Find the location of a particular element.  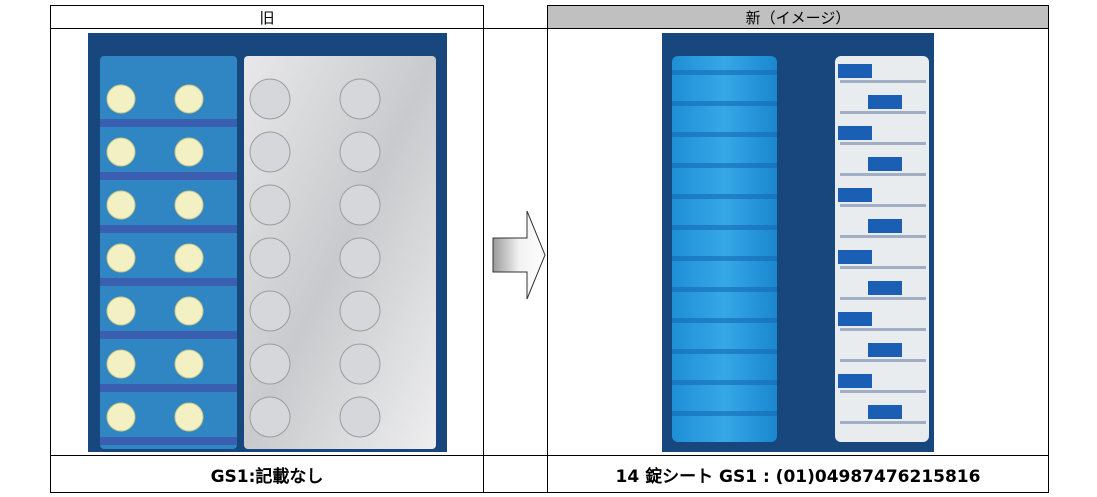

footer-new-cell: 14 錠シート GS1 : (01)04987476215816 is located at coordinates (798, 474).